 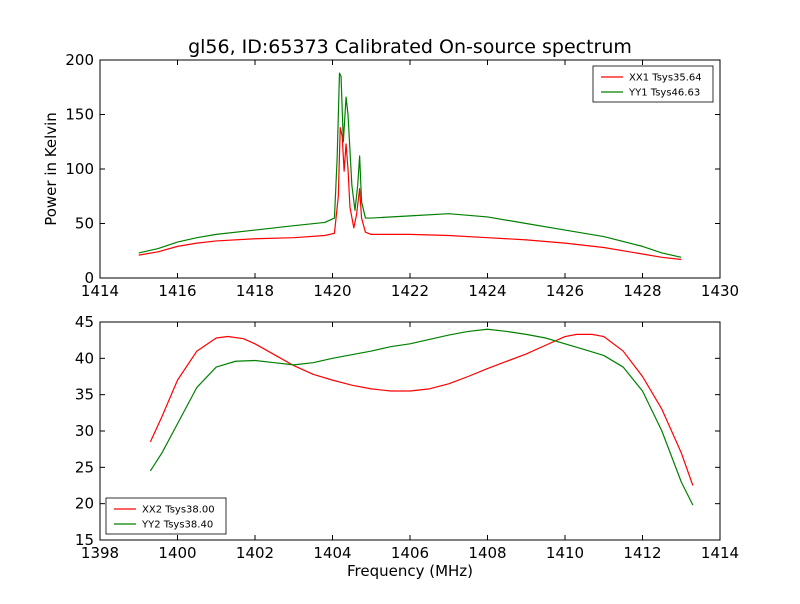 What do you see at coordinates (720, 291) in the screenshot?
I see `x-tick-label: 1430` at bounding box center [720, 291].